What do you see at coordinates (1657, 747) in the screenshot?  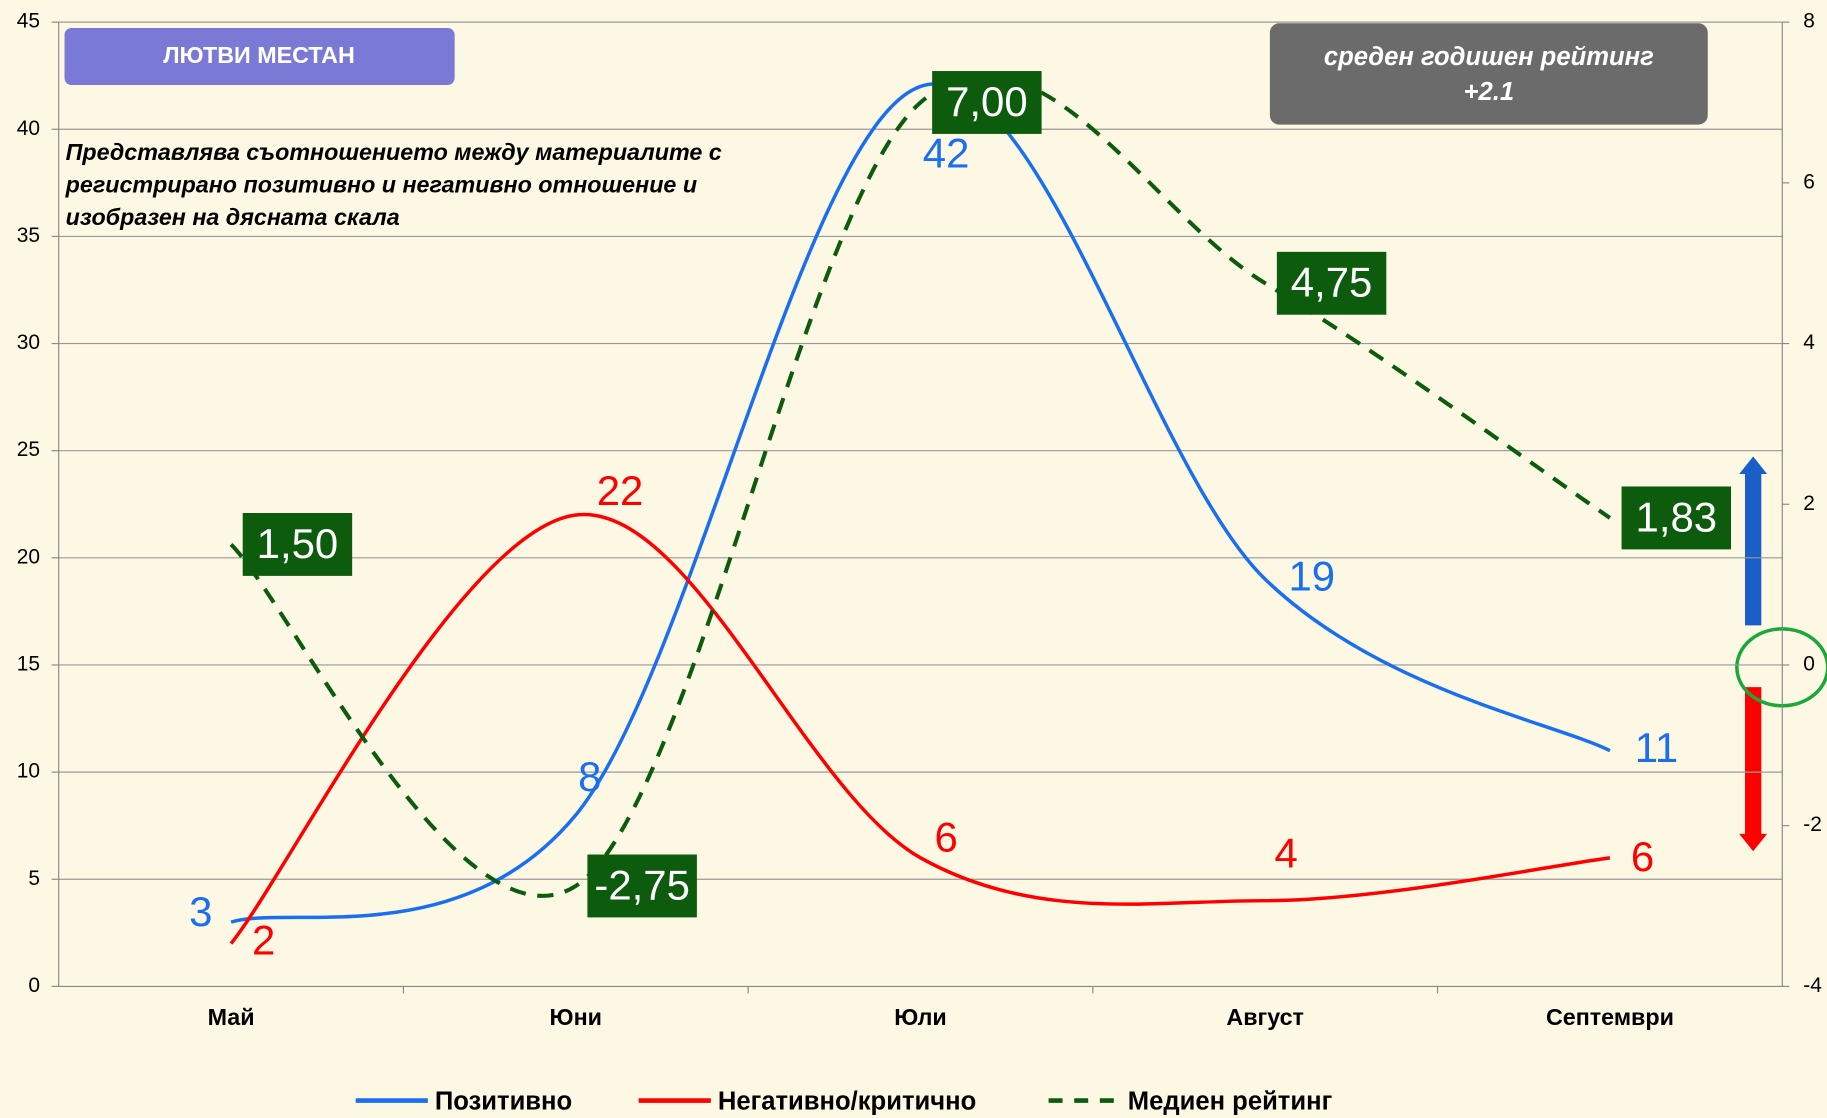 I see `value-label: 11` at bounding box center [1657, 747].